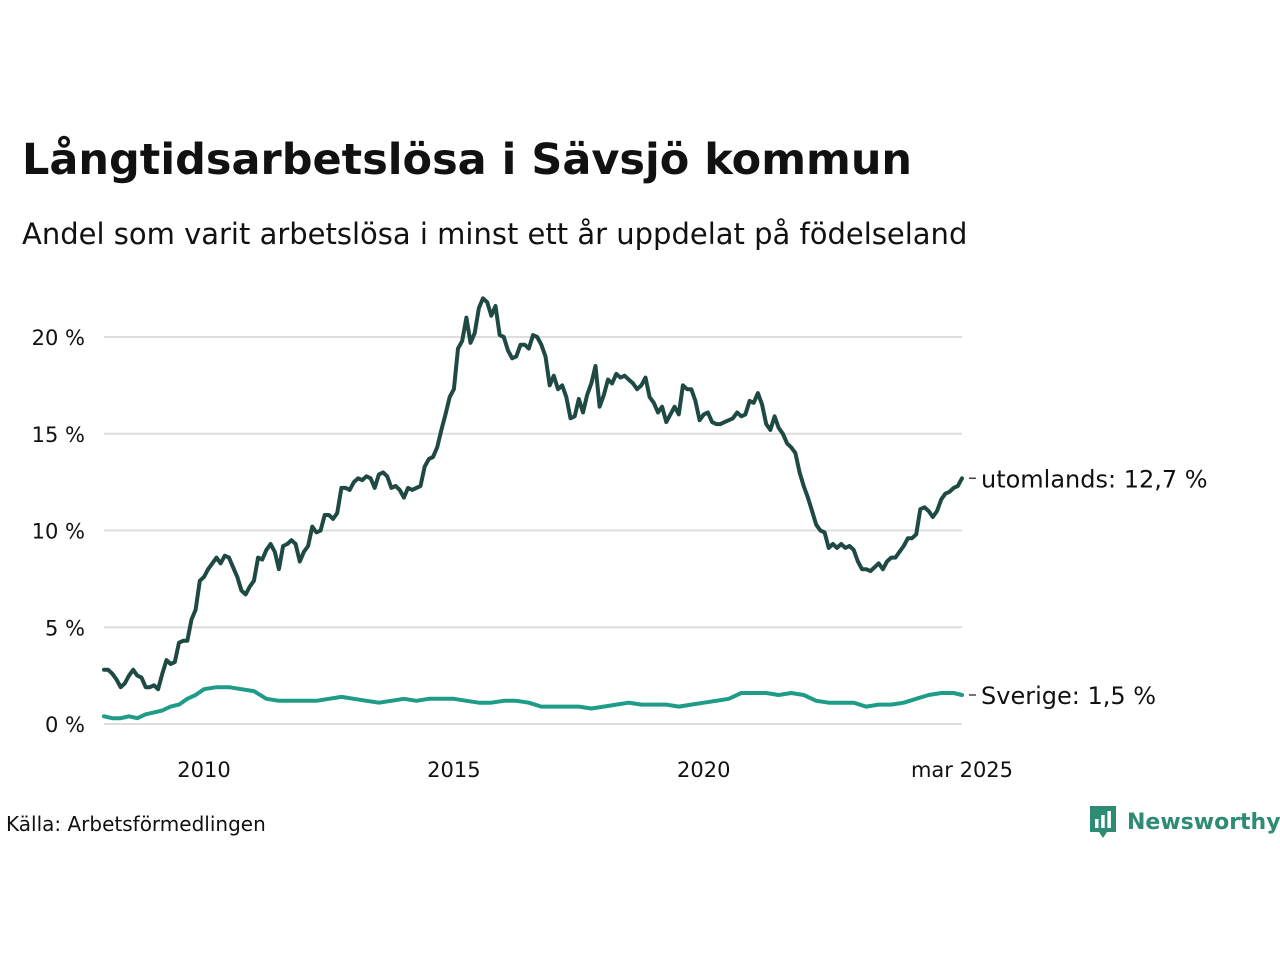 The height and width of the screenshot is (960, 1280). I want to click on x-tick-label: mar 2025, so click(962, 770).